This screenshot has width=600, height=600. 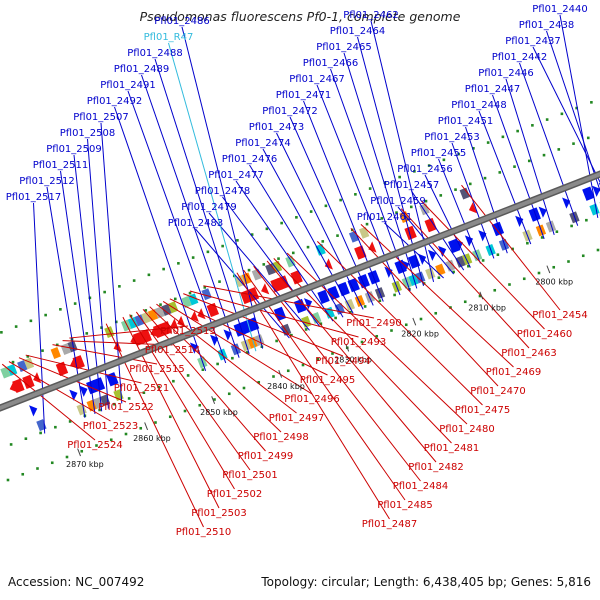 I want to click on reverse-gene-label: Pfl01_2494, so click(x=343, y=361).